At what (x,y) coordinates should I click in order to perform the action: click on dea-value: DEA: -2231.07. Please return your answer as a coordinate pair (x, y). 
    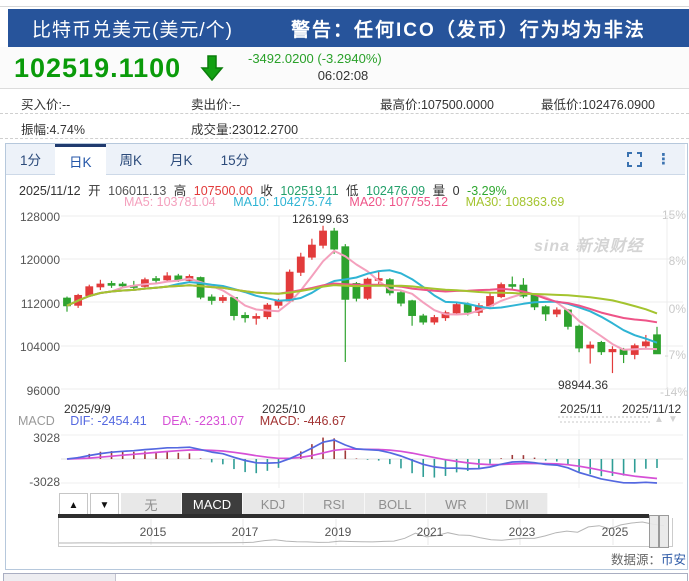
    Looking at the image, I should click on (203, 421).